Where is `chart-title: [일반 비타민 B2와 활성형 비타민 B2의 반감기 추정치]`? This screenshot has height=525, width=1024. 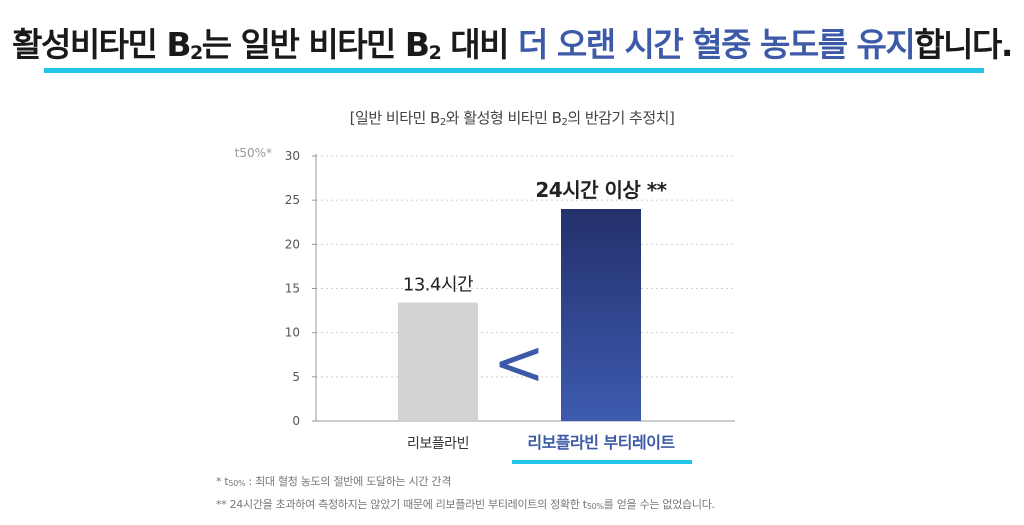
chart-title: [일반 비타민 B2와 활성형 비타민 B2의 반감기 추정치] is located at coordinates (512, 117).